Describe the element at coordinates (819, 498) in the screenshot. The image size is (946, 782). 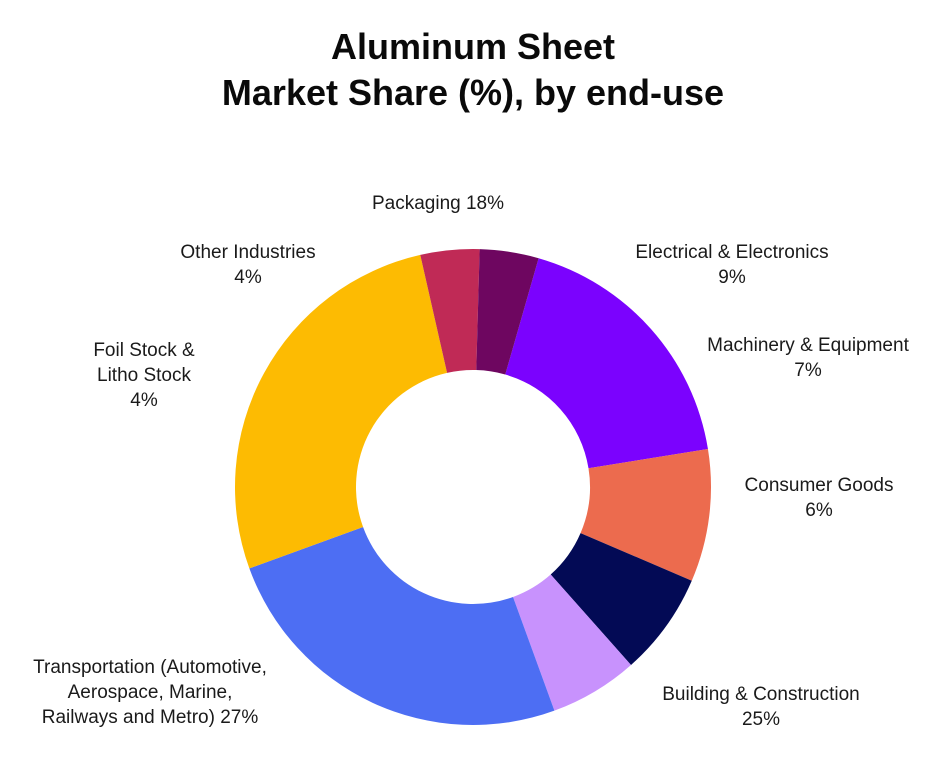
I see `slice-label: Consumer Goods 6%` at that location.